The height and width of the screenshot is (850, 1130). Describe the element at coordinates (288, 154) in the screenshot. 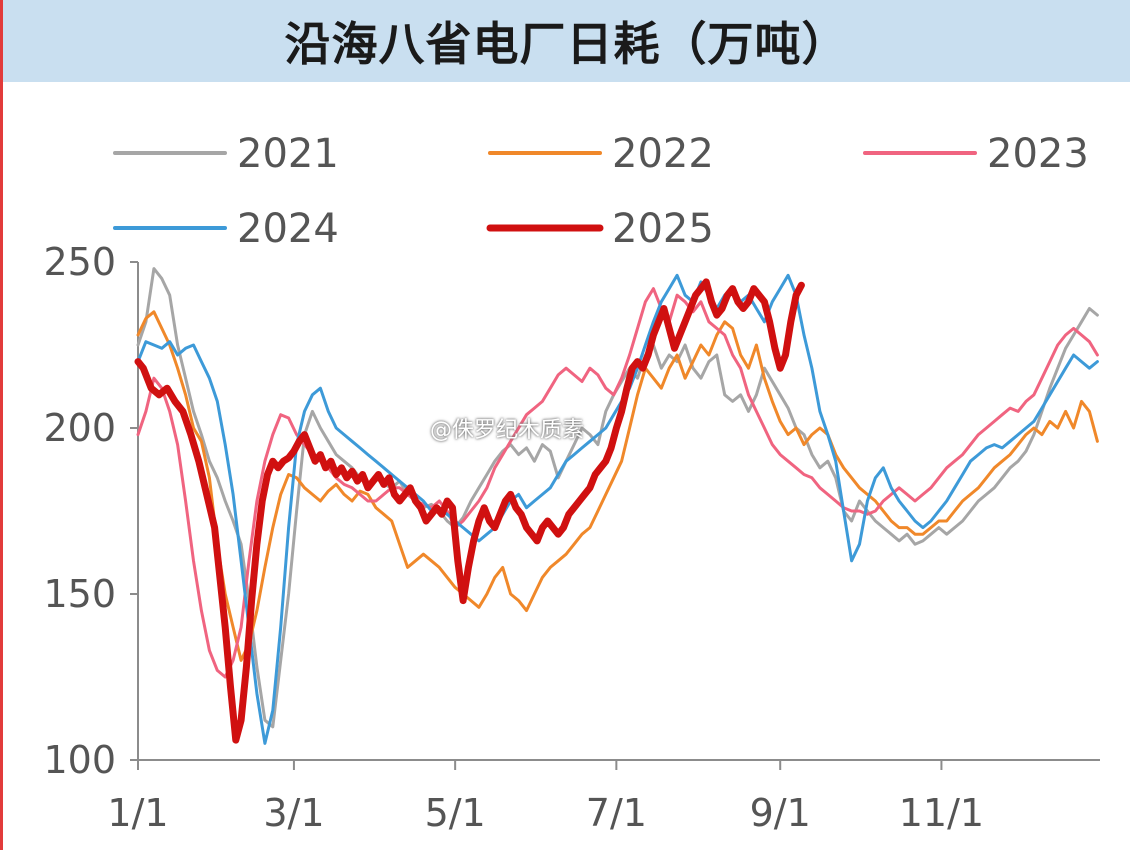

I see `legend-label-2021: 2021` at that location.